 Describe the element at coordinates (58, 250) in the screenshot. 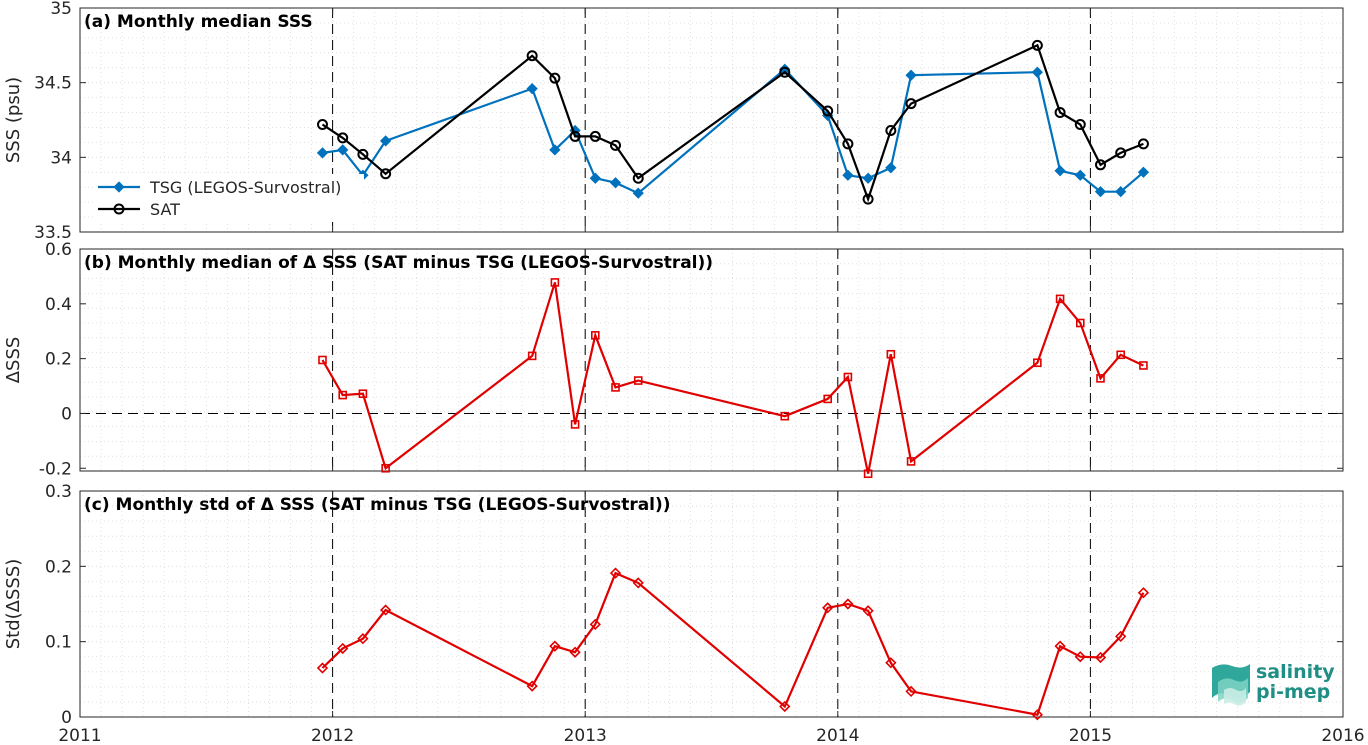

I see `y-tick-label: 0.6` at that location.